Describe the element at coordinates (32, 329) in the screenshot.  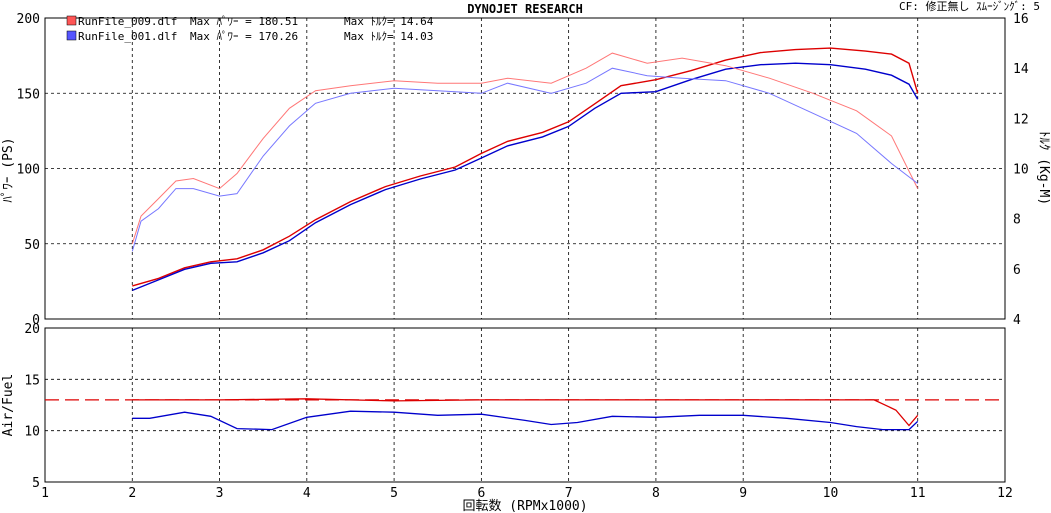
I see `afr-tick-label: 20` at that location.